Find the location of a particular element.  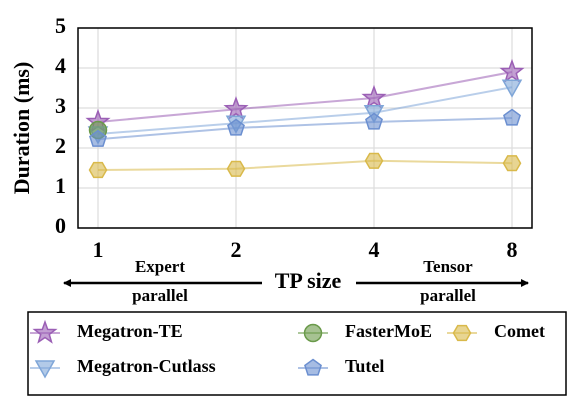

x-axis-label: TP size is located at coordinates (308, 280).